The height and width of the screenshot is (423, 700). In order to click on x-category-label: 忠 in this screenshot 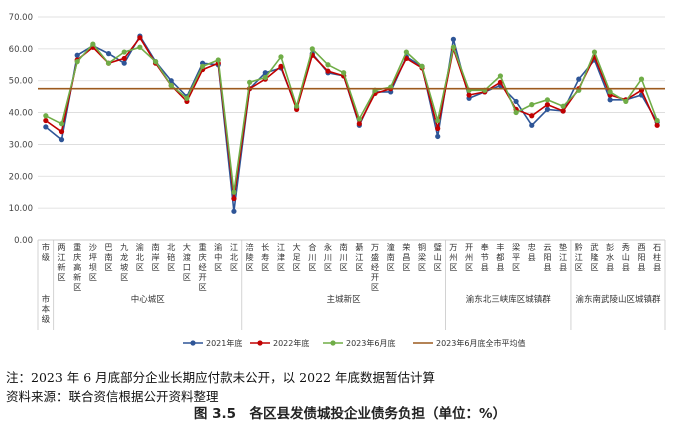, I will do `click(532, 247)`.